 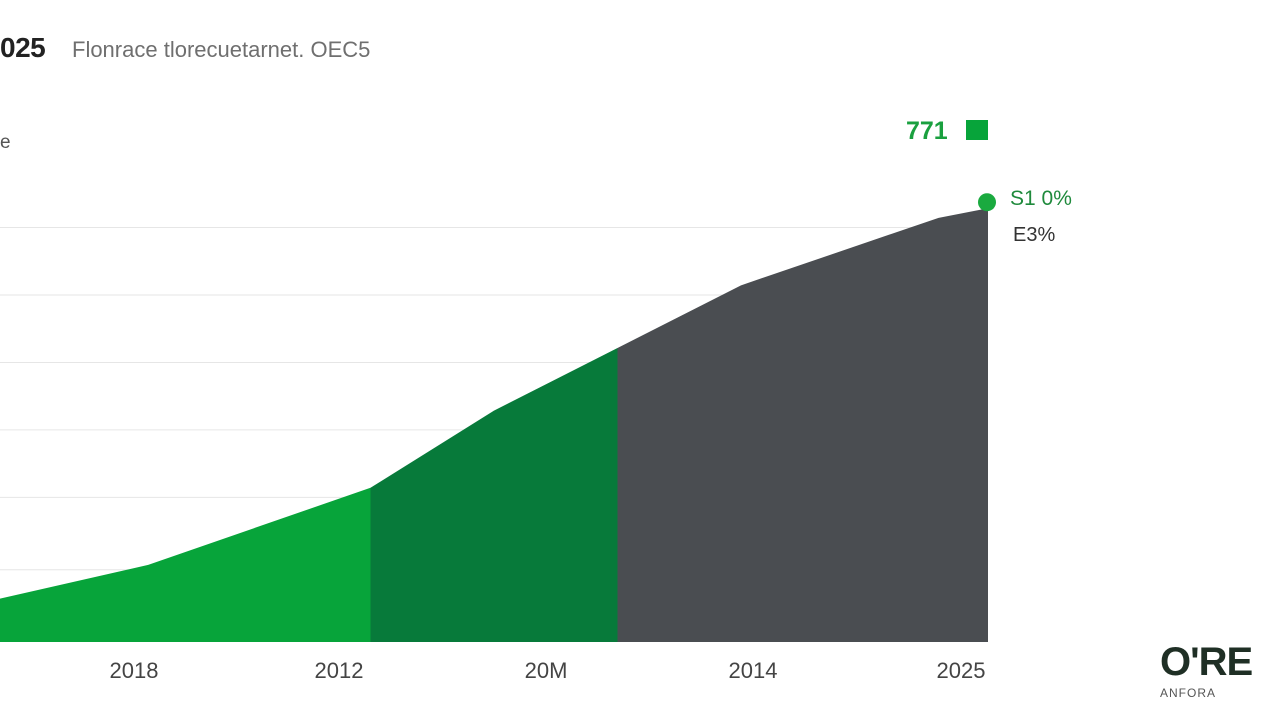 What do you see at coordinates (977, 130) in the screenshot?
I see `peak-legend-swatch` at bounding box center [977, 130].